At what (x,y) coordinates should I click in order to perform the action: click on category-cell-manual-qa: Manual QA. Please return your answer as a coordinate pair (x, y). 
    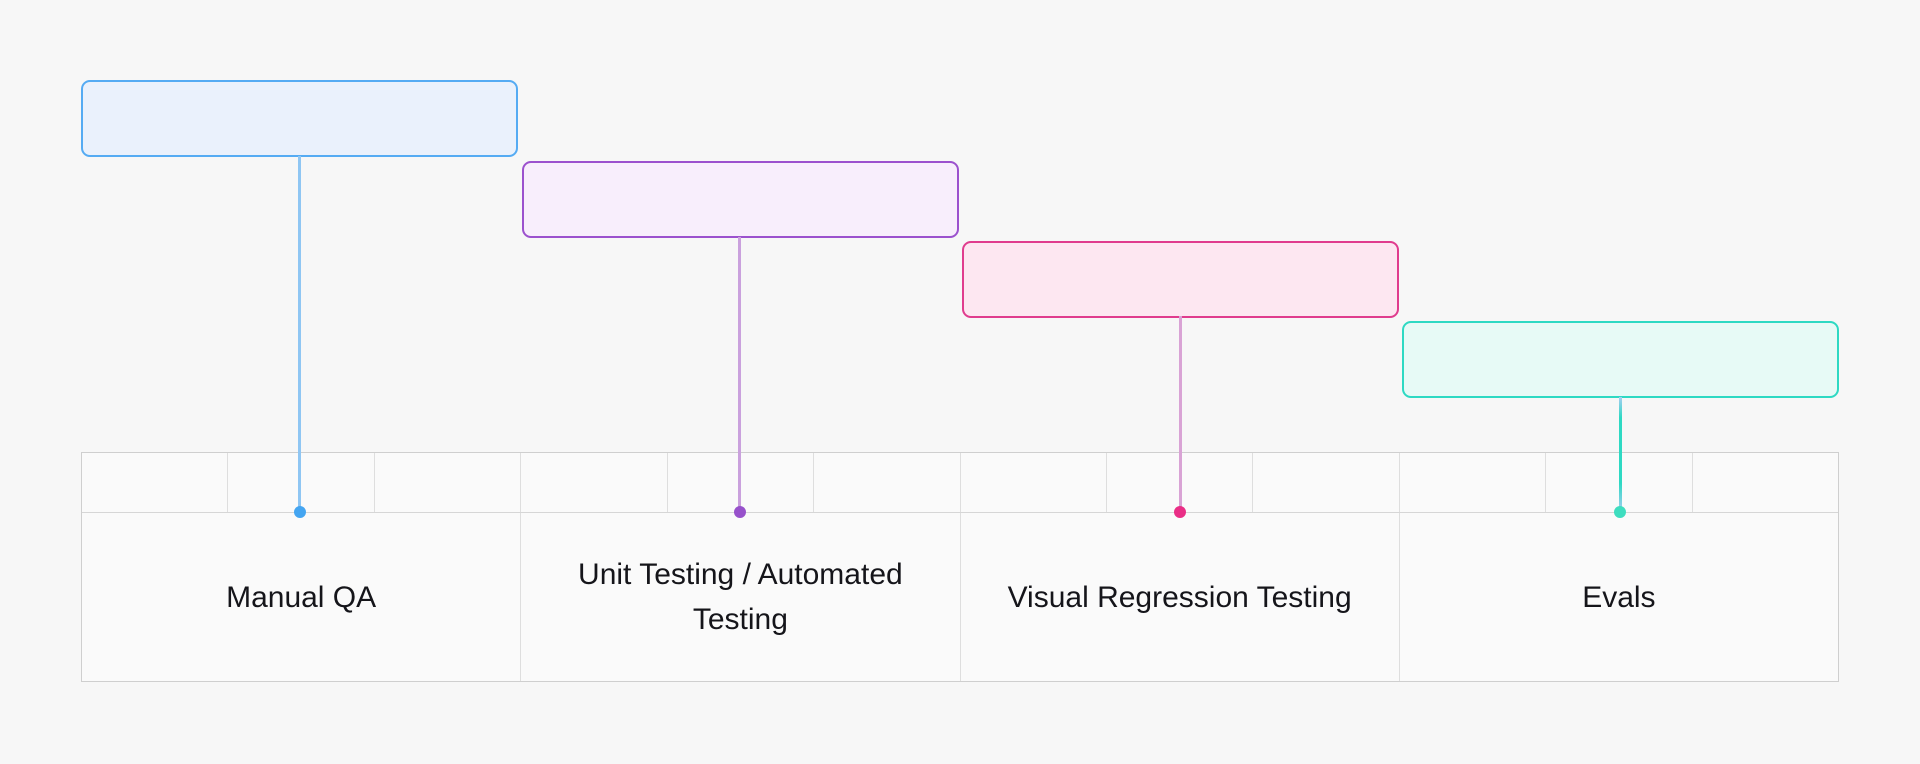
    Looking at the image, I should click on (302, 597).